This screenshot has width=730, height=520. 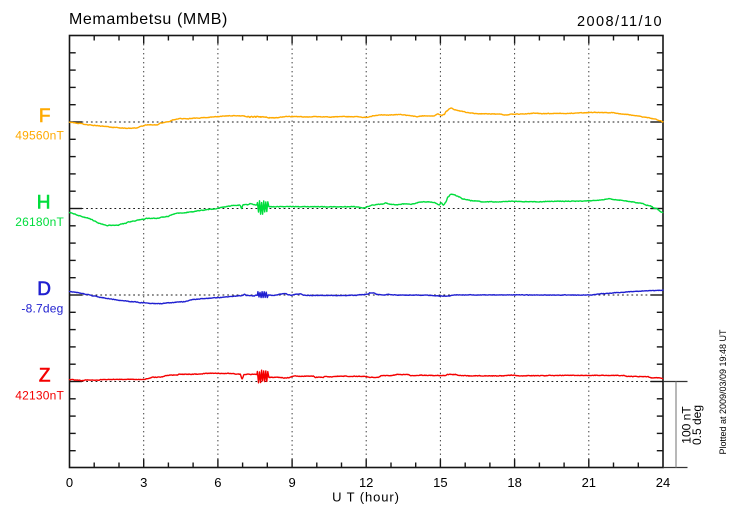 I want to click on svg-text: D, so click(x=44, y=289).